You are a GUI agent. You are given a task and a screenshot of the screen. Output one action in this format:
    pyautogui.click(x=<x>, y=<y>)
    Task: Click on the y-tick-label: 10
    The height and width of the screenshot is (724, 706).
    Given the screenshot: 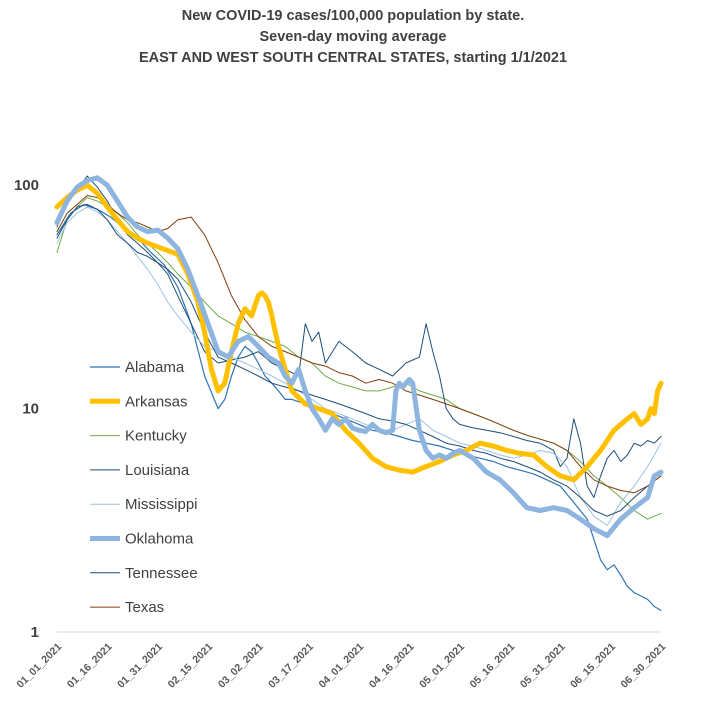 What is the action you would take?
    pyautogui.click(x=30, y=409)
    